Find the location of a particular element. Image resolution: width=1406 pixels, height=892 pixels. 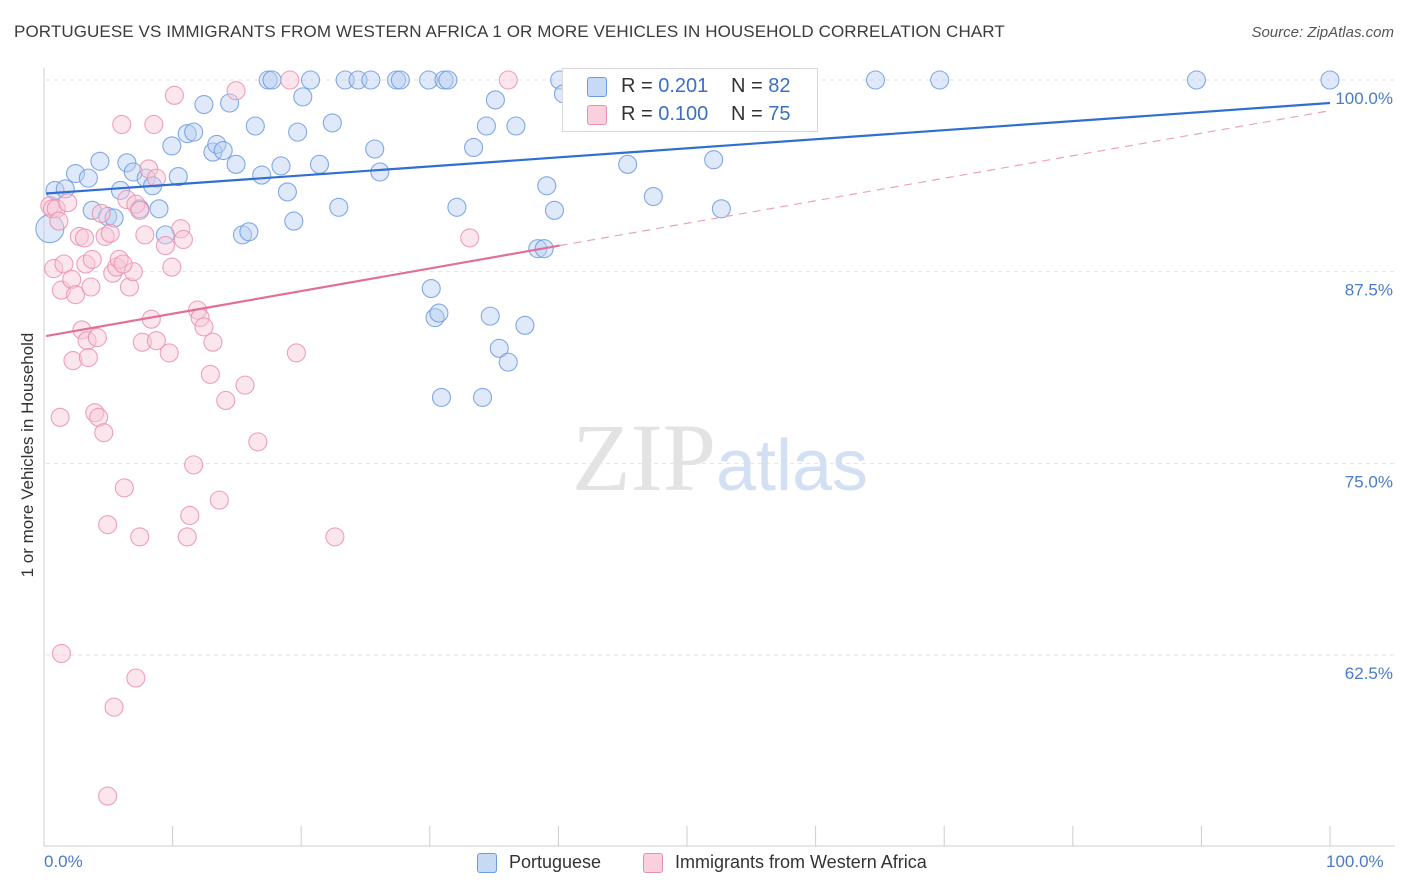

watermark: ZIPatlas is located at coordinates (720, 457).